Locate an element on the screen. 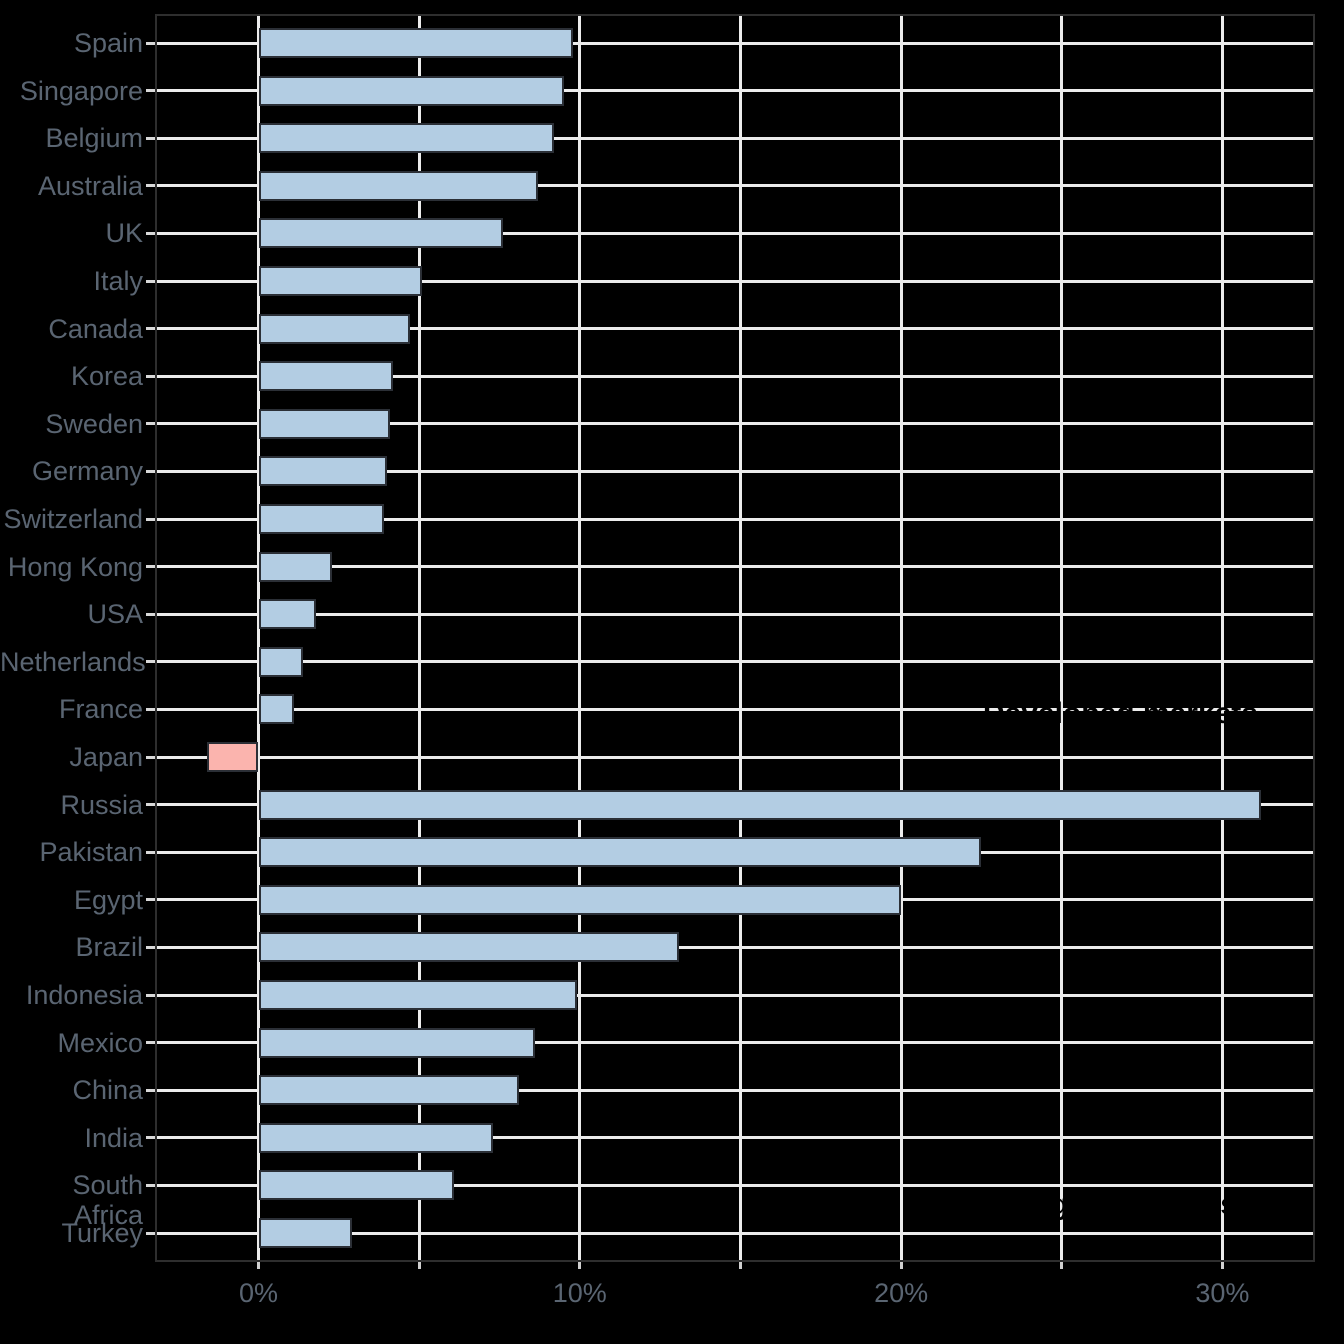  bar-singapore is located at coordinates (411, 90).